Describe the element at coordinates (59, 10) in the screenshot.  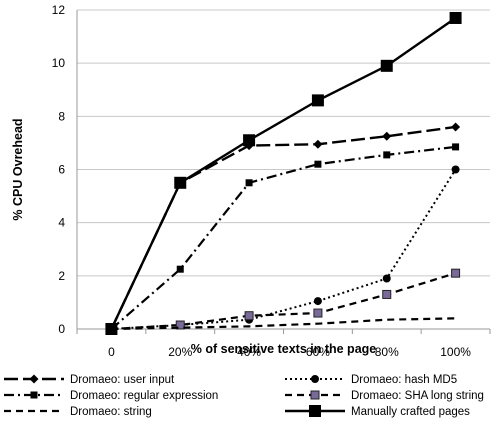
I see `y-tick-label: 12` at that location.